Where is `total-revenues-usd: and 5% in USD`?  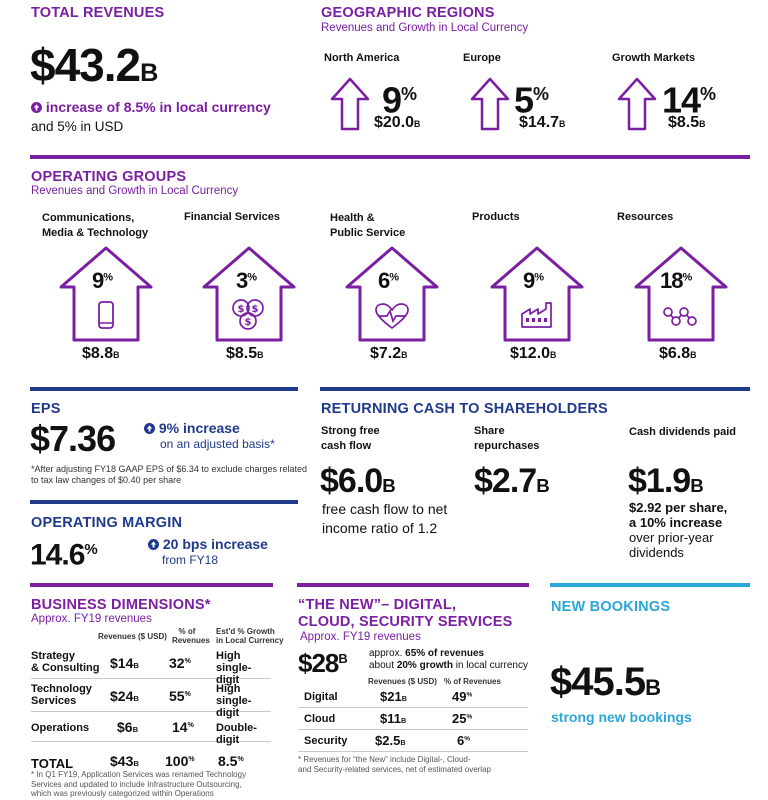
total-revenues-usd: and 5% in USD is located at coordinates (77, 126).